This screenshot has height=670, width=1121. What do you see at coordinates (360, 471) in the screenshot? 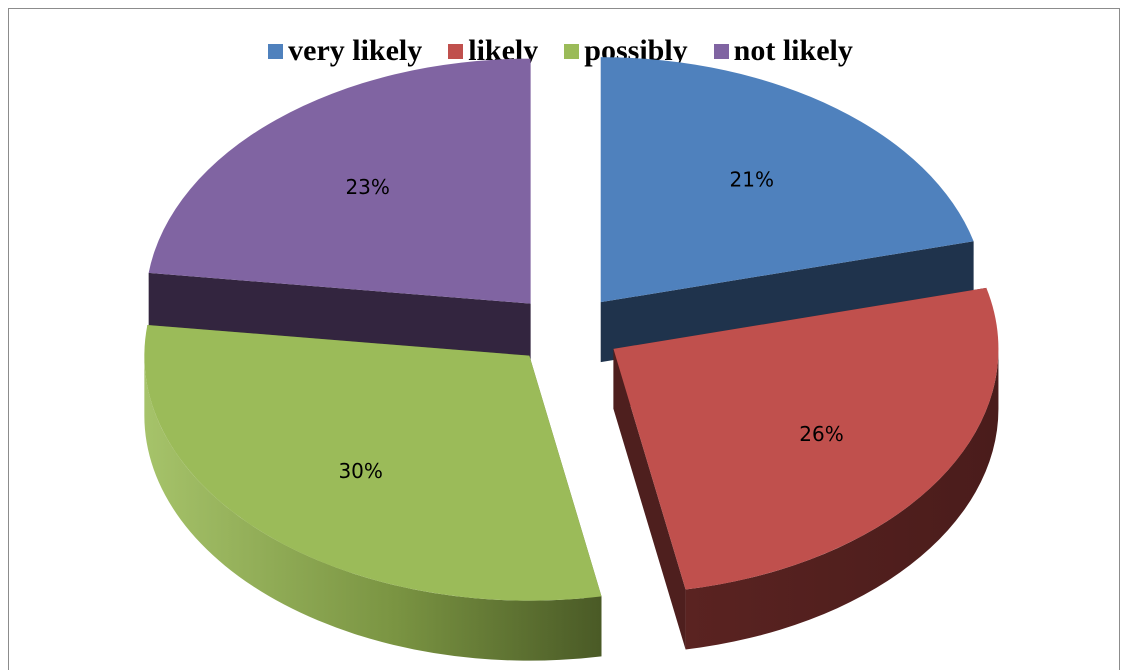
I see `data-label-possibly: 30%` at bounding box center [360, 471].